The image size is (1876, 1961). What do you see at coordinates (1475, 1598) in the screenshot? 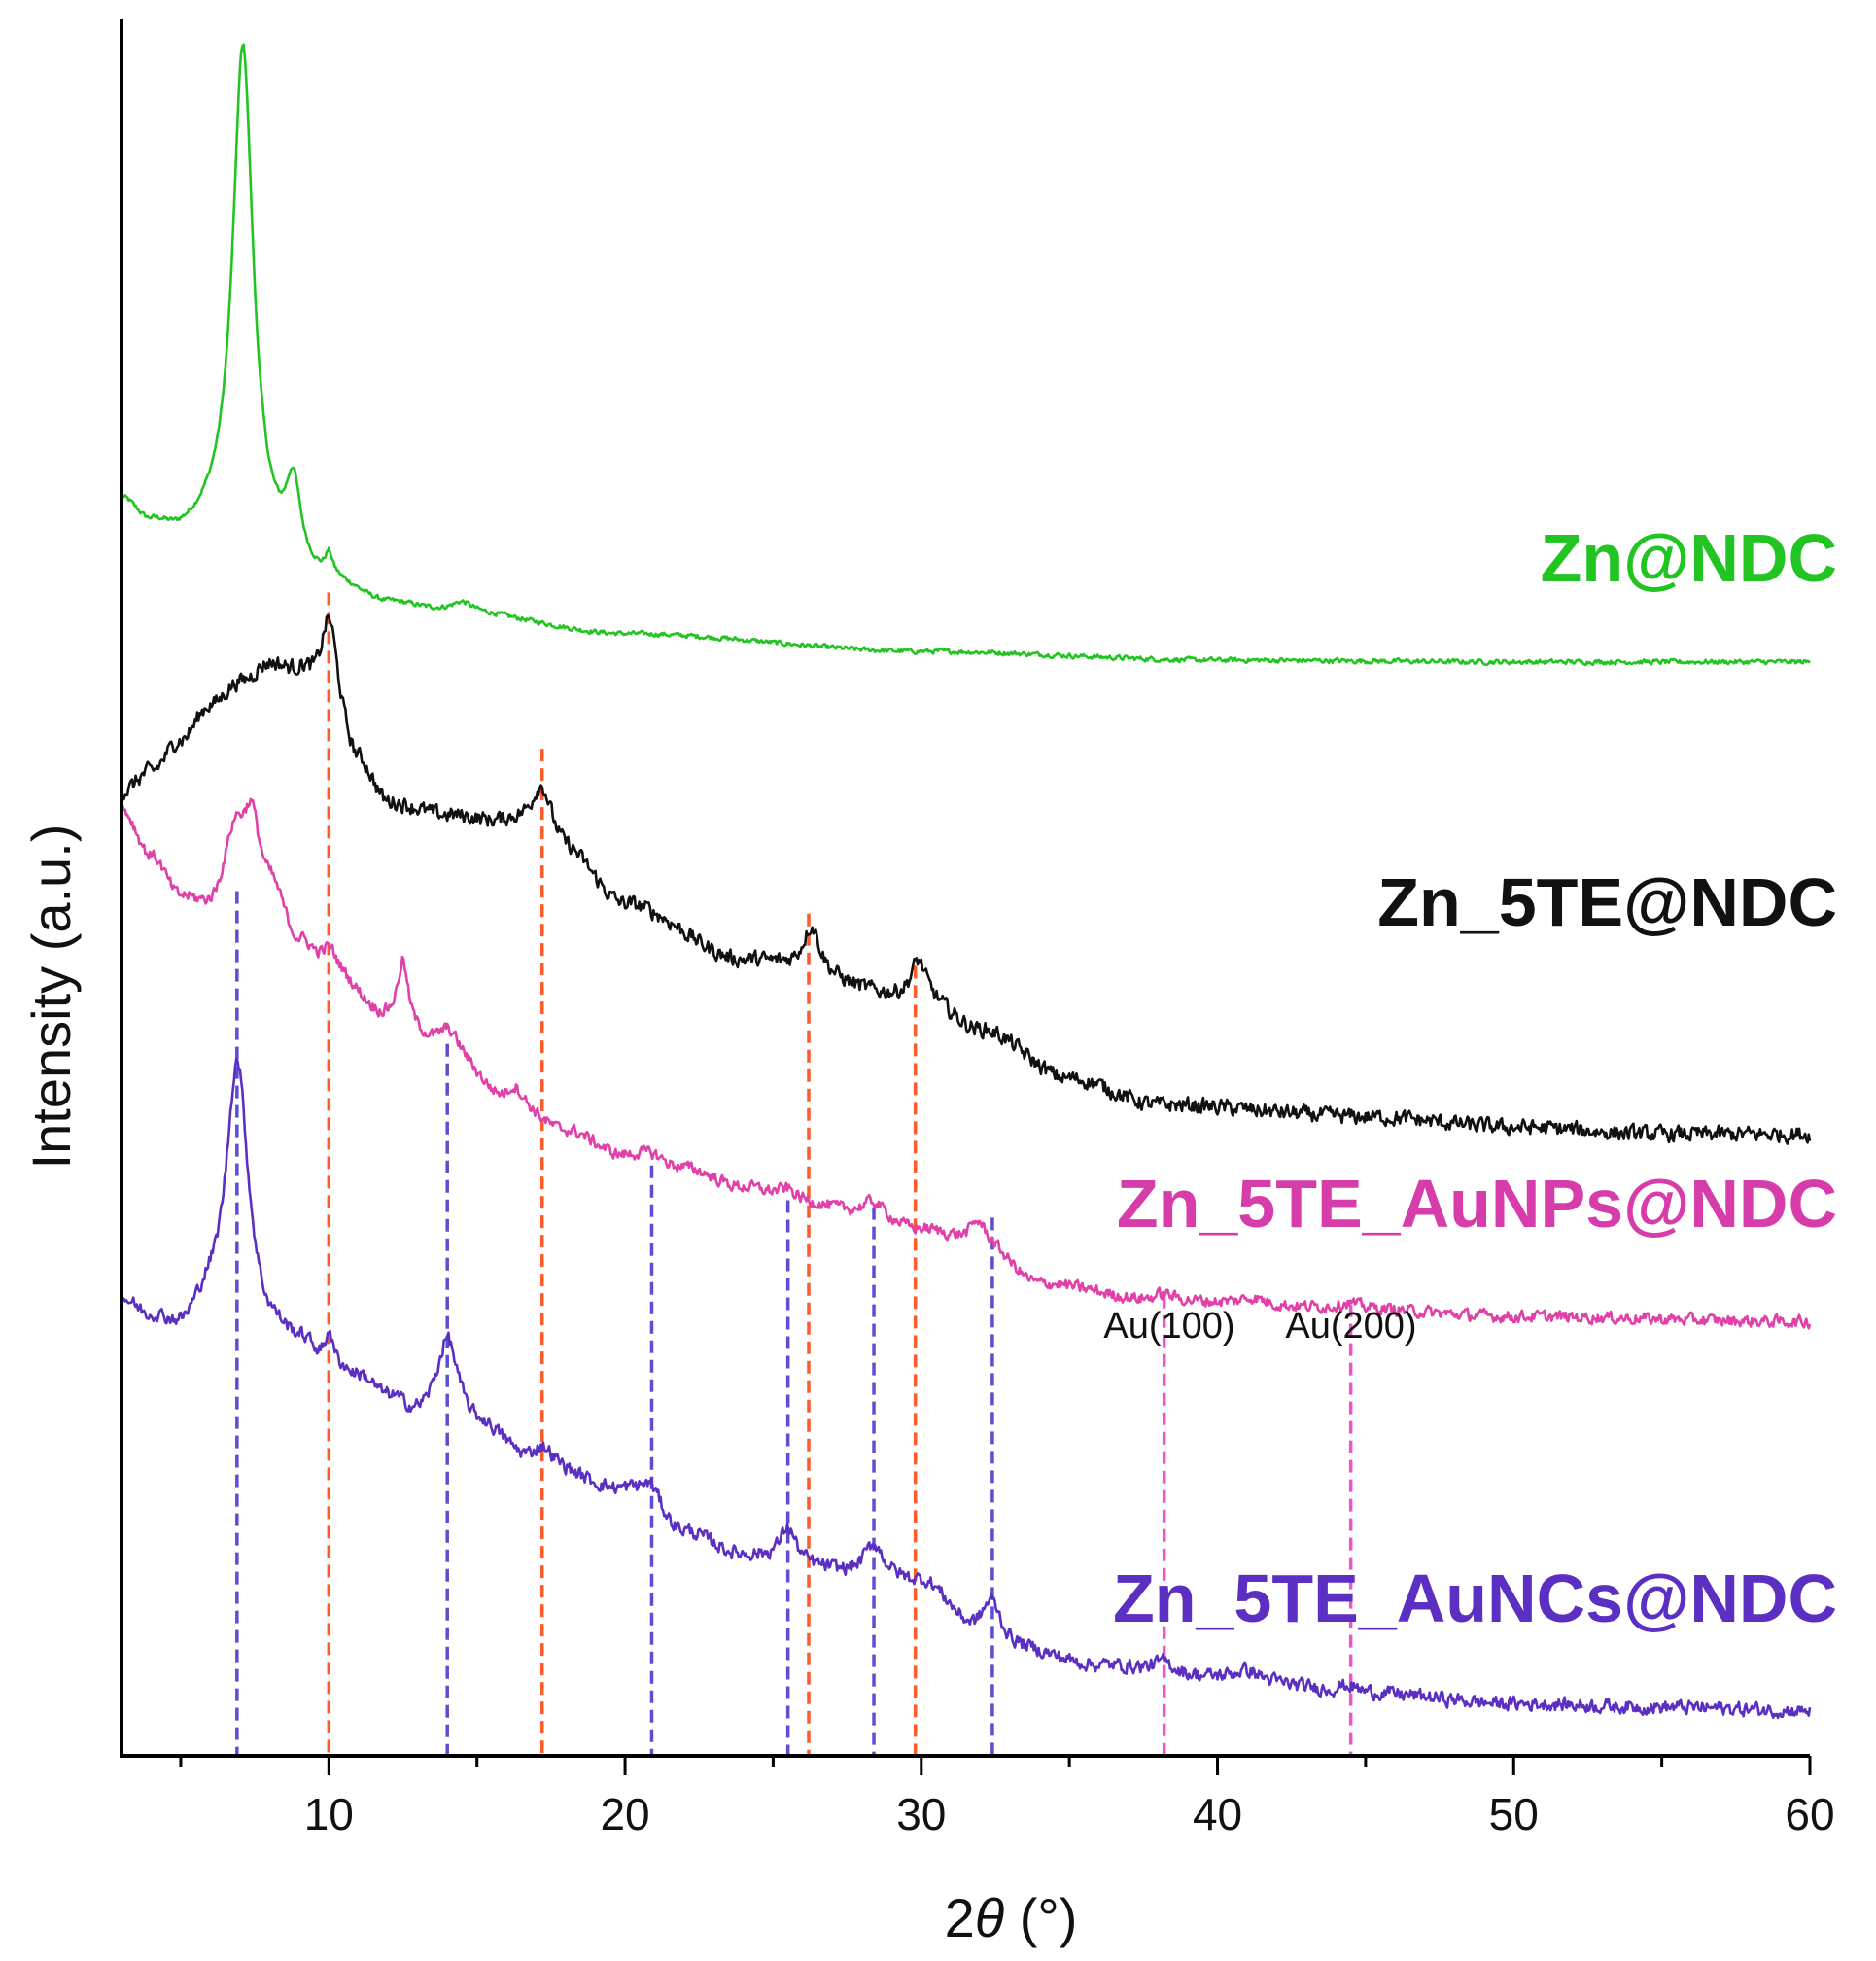
I see `series-label-zn-5te-auncs-ndc: Zn_5TE_AuNCs@NDC` at bounding box center [1475, 1598].